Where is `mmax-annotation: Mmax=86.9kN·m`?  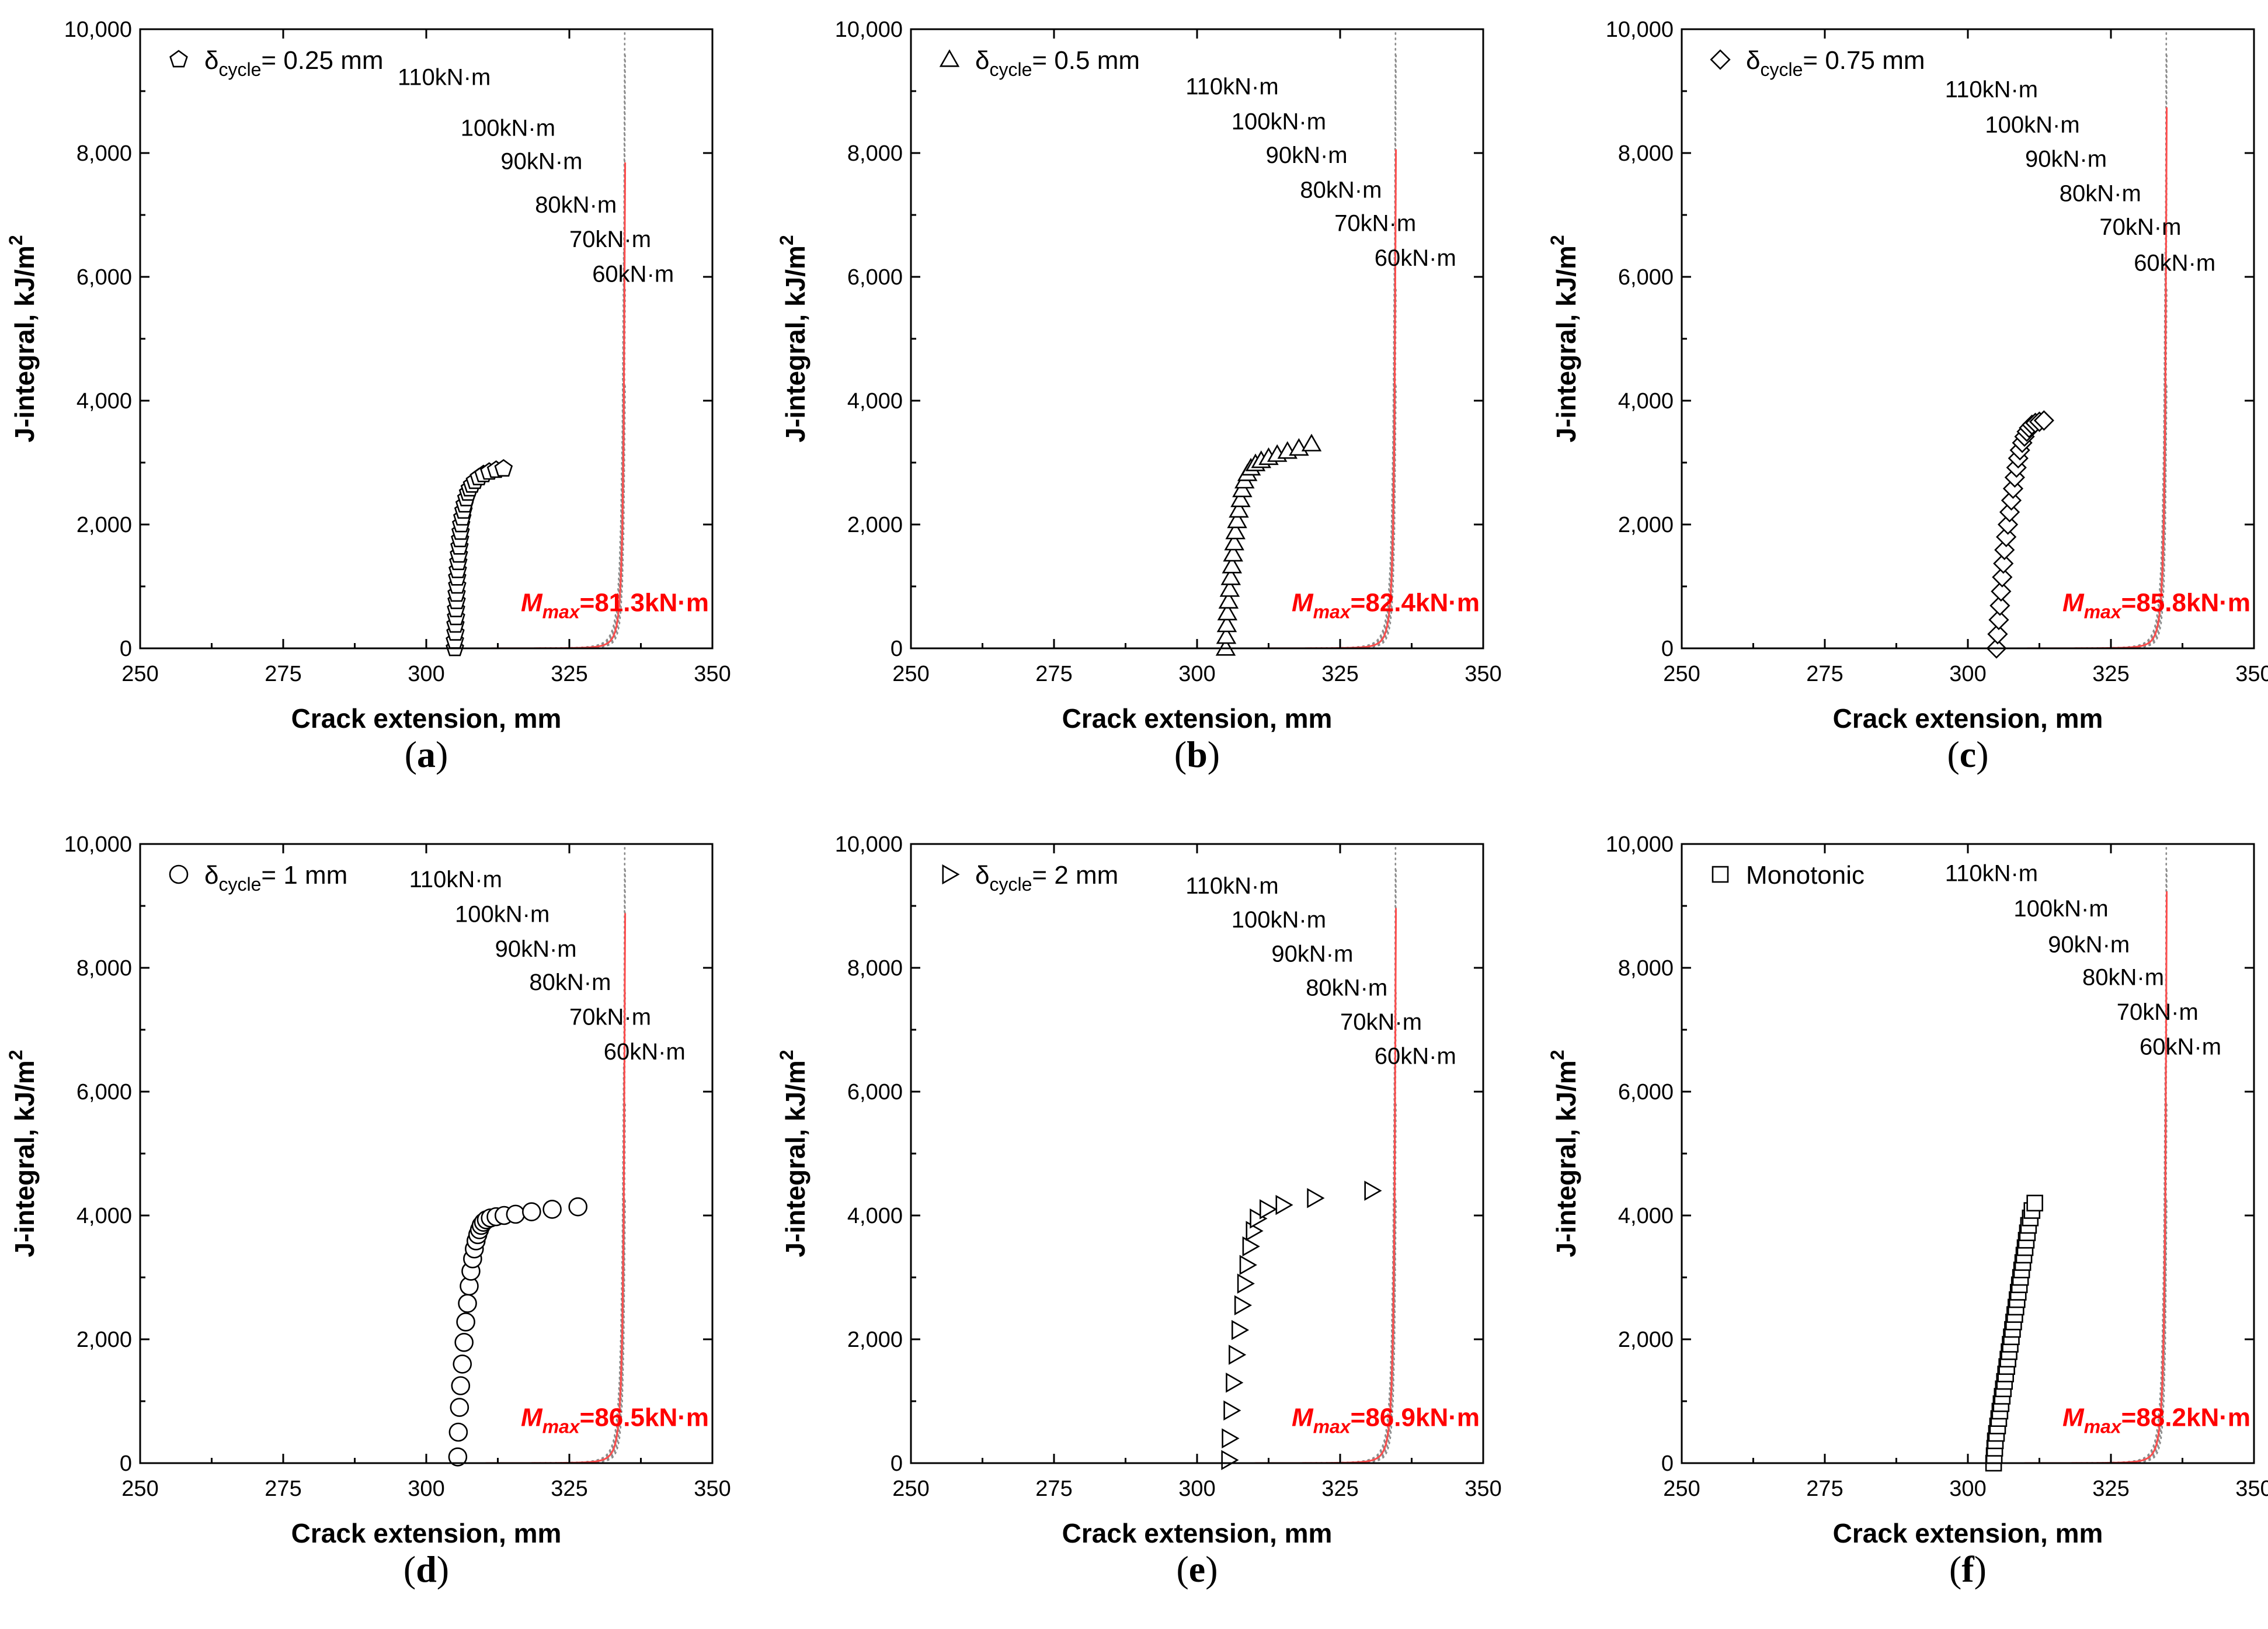
mmax-annotation: Mmax=86.9kN·m is located at coordinates (1386, 1420).